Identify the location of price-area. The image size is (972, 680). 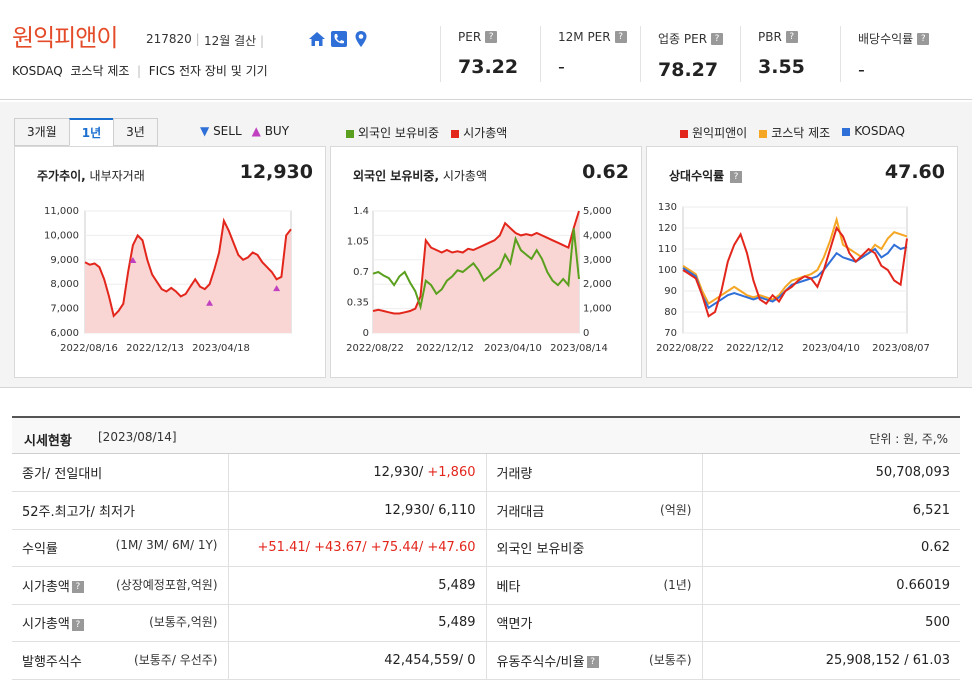
(188, 276).